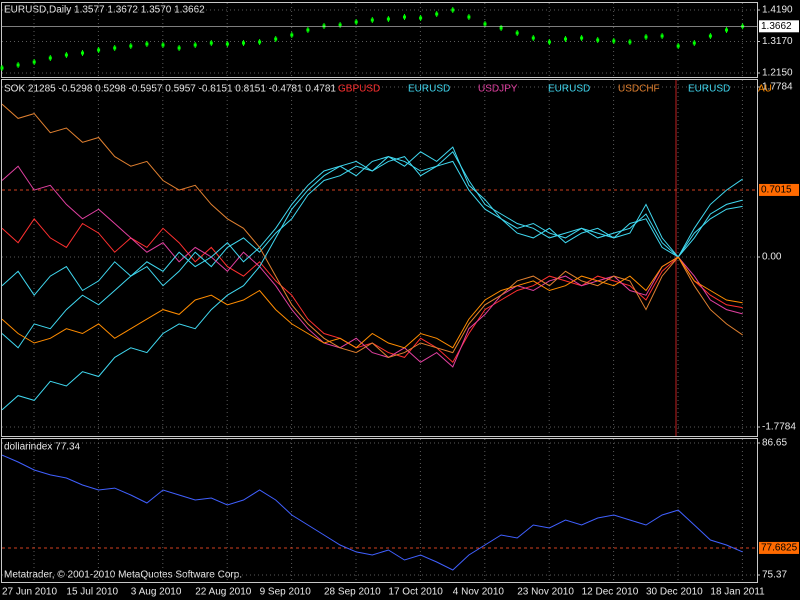 This screenshot has height=600, width=800. I want to click on legend-label: GBPUSD, so click(359, 89).